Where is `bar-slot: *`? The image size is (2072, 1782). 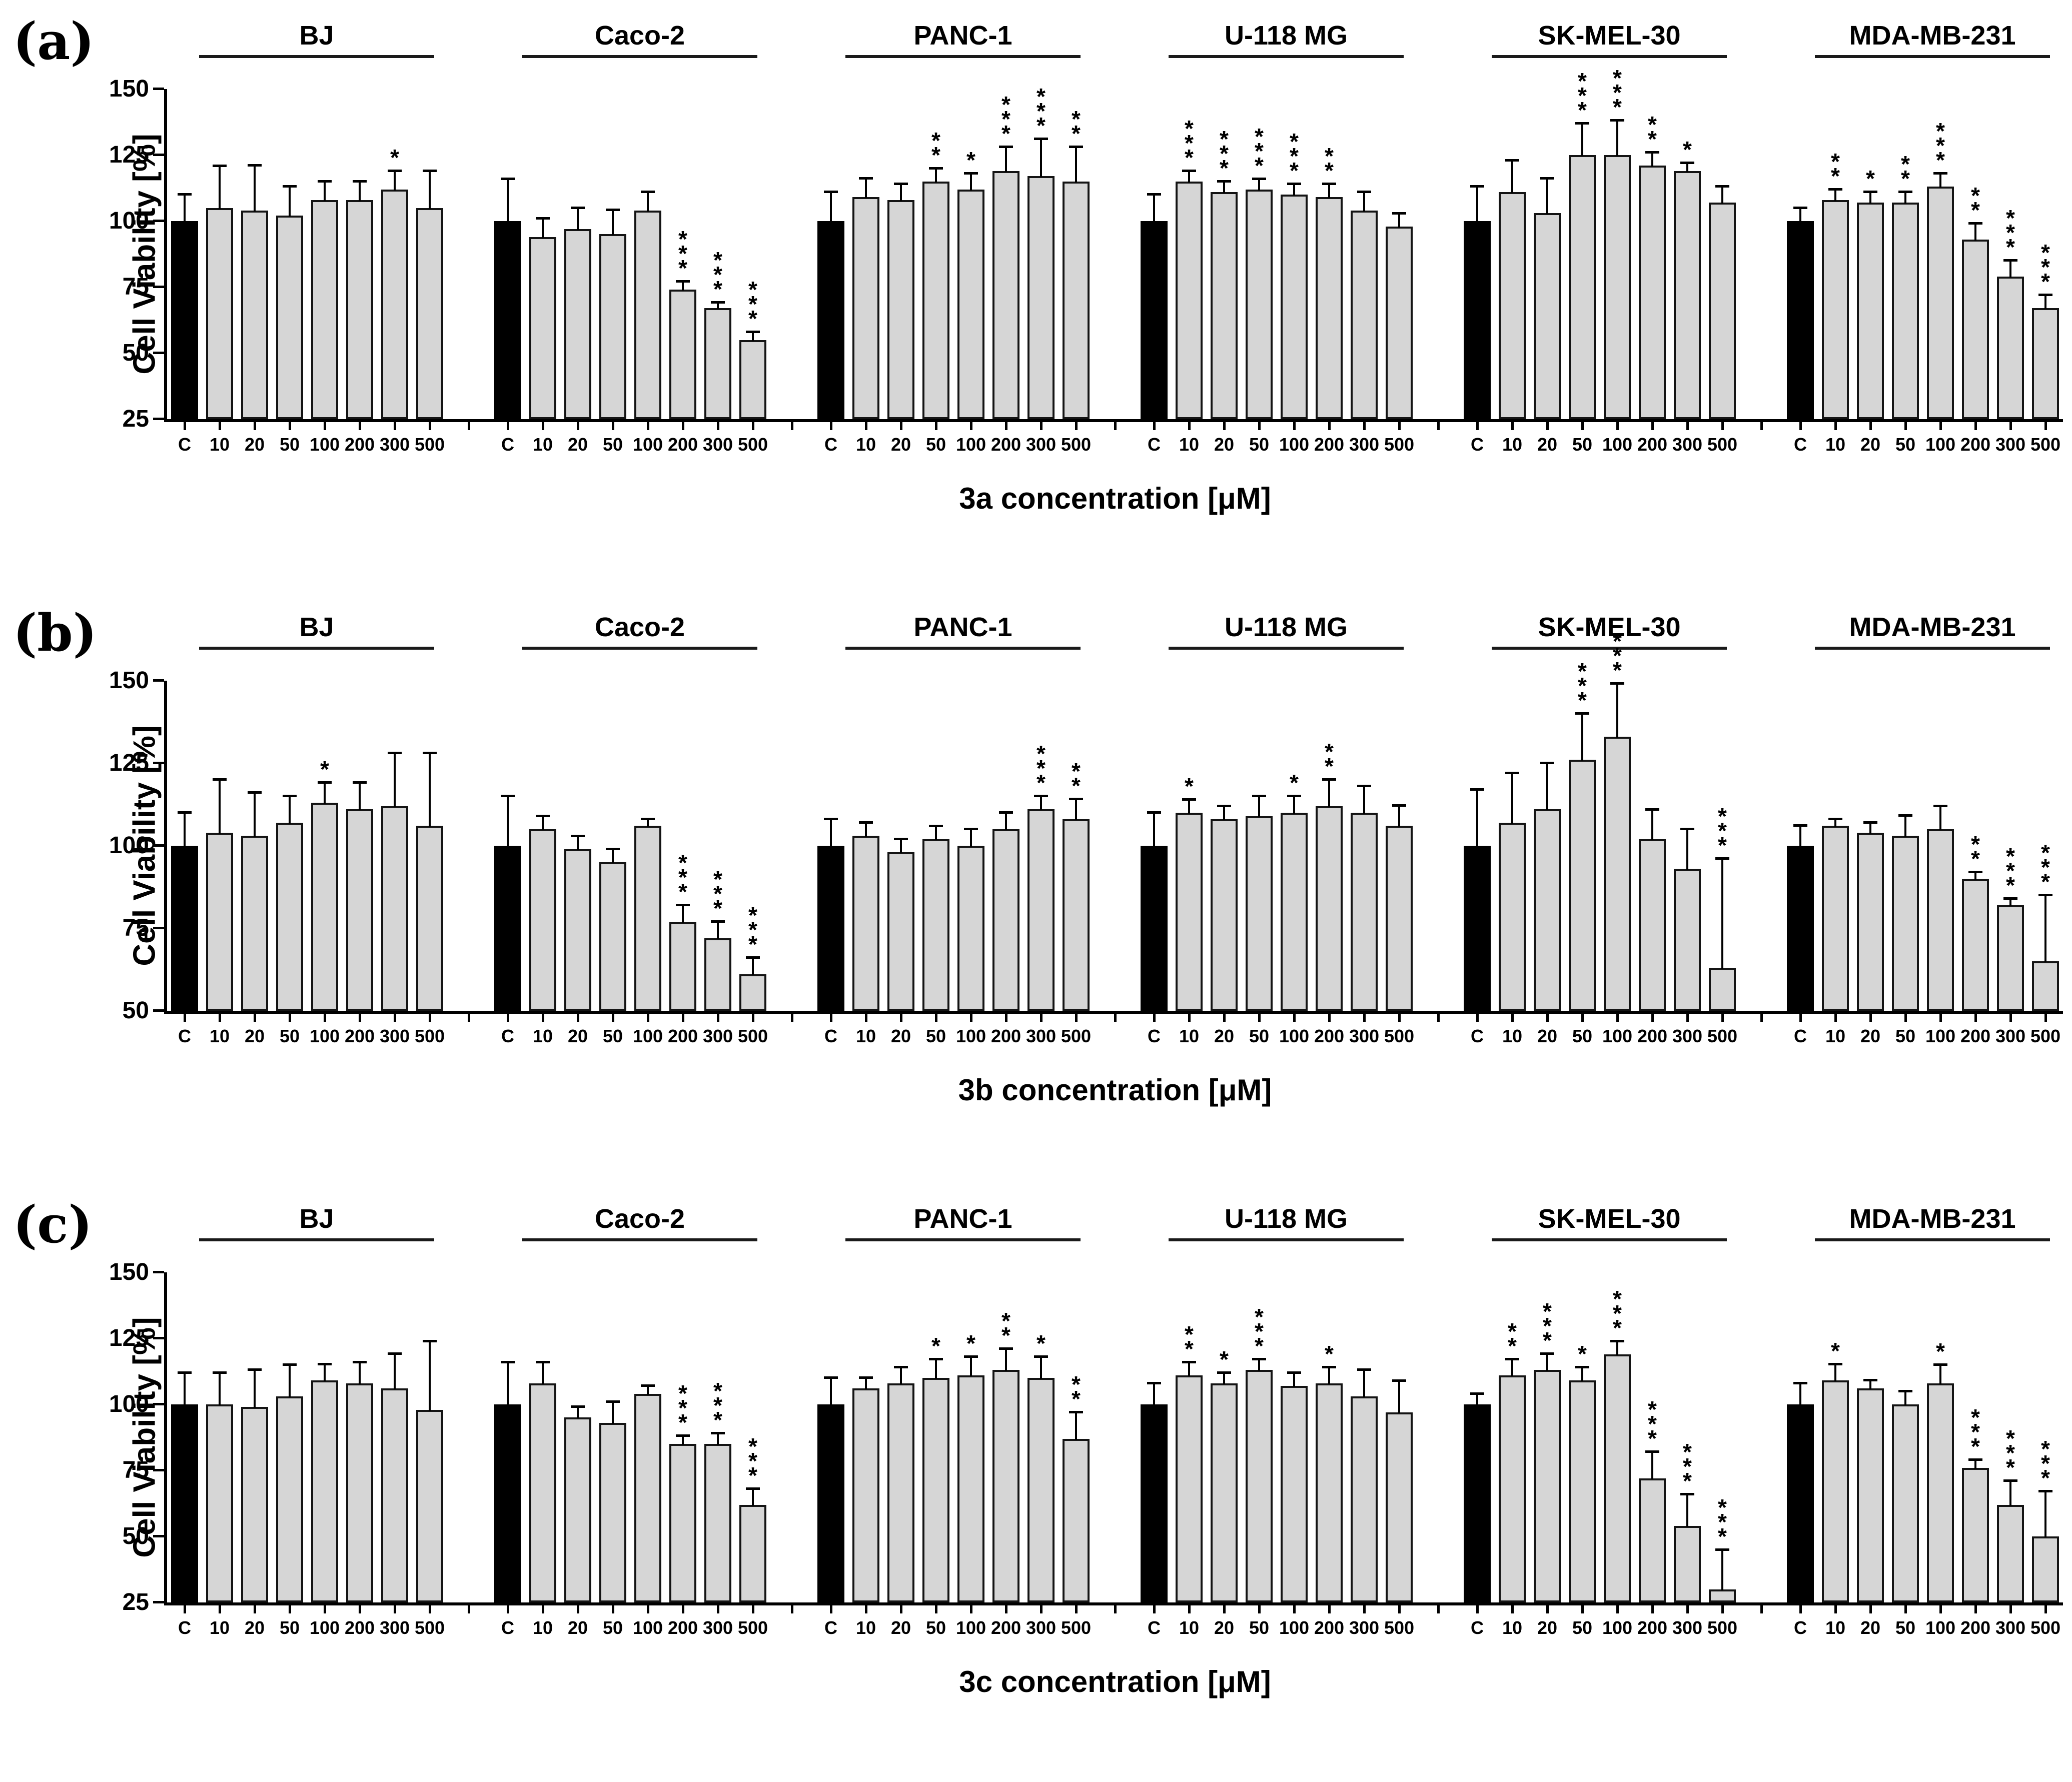 bar-slot: * is located at coordinates (1582, 1437).